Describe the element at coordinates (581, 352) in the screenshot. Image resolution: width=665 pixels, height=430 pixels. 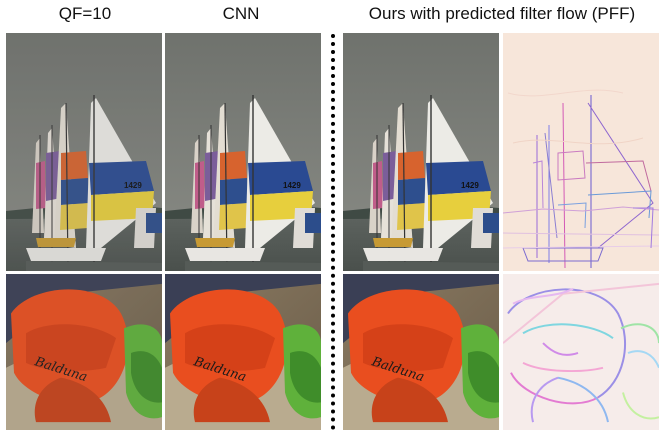
I see `image-caps-filter-flow` at that location.